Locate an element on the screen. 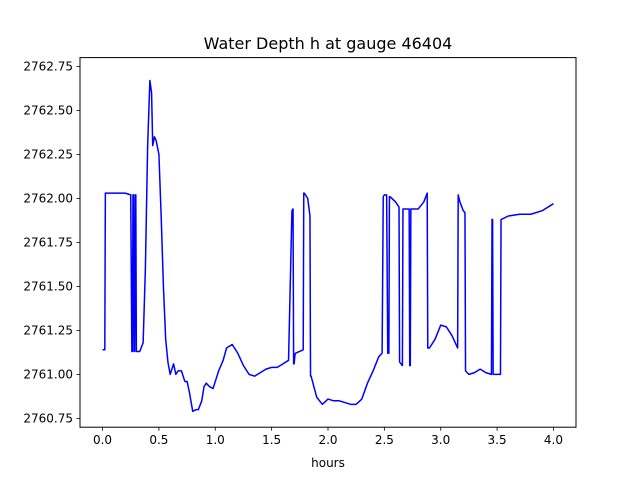 The width and height of the screenshot is (640, 480). y-tick-label: 2762.00 is located at coordinates (48, 198).